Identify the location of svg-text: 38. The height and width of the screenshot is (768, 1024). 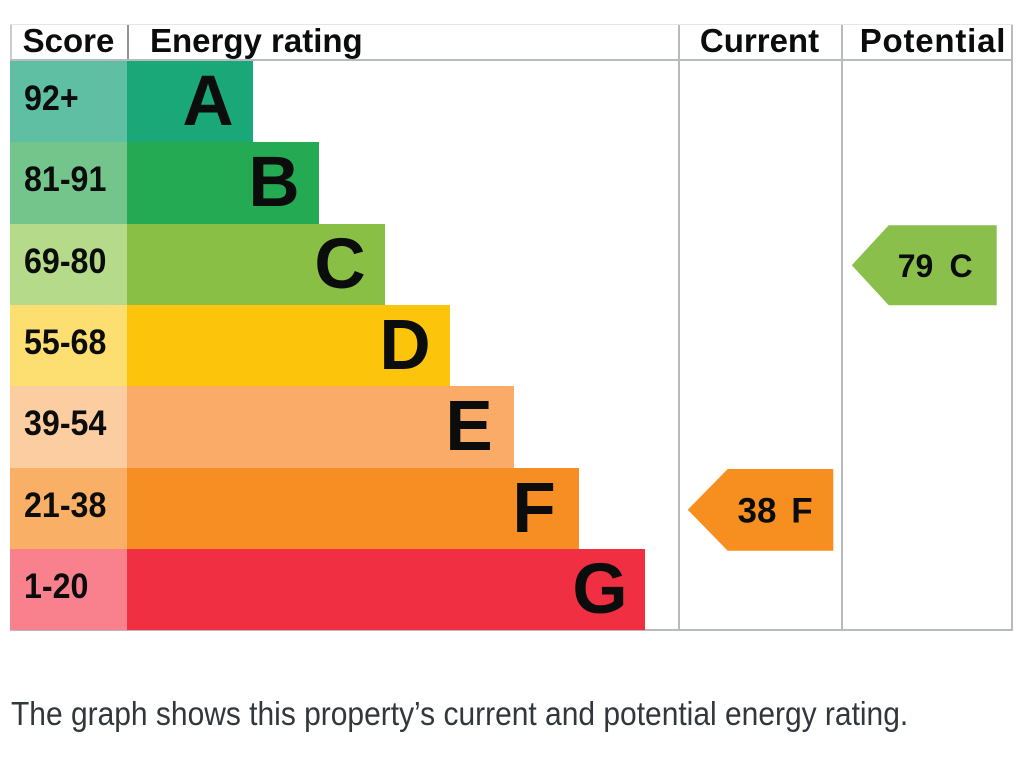
(757, 510).